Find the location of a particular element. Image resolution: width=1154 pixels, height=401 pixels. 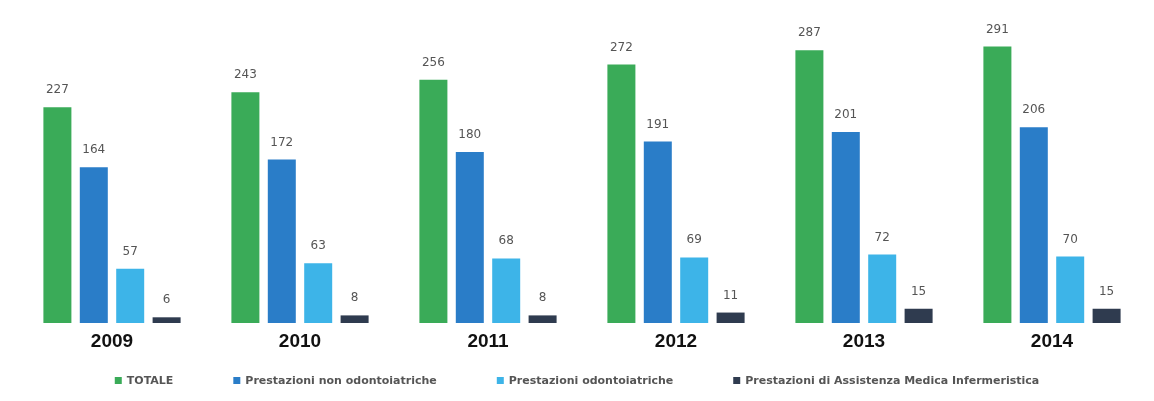

data-label: 256 is located at coordinates (433, 61).